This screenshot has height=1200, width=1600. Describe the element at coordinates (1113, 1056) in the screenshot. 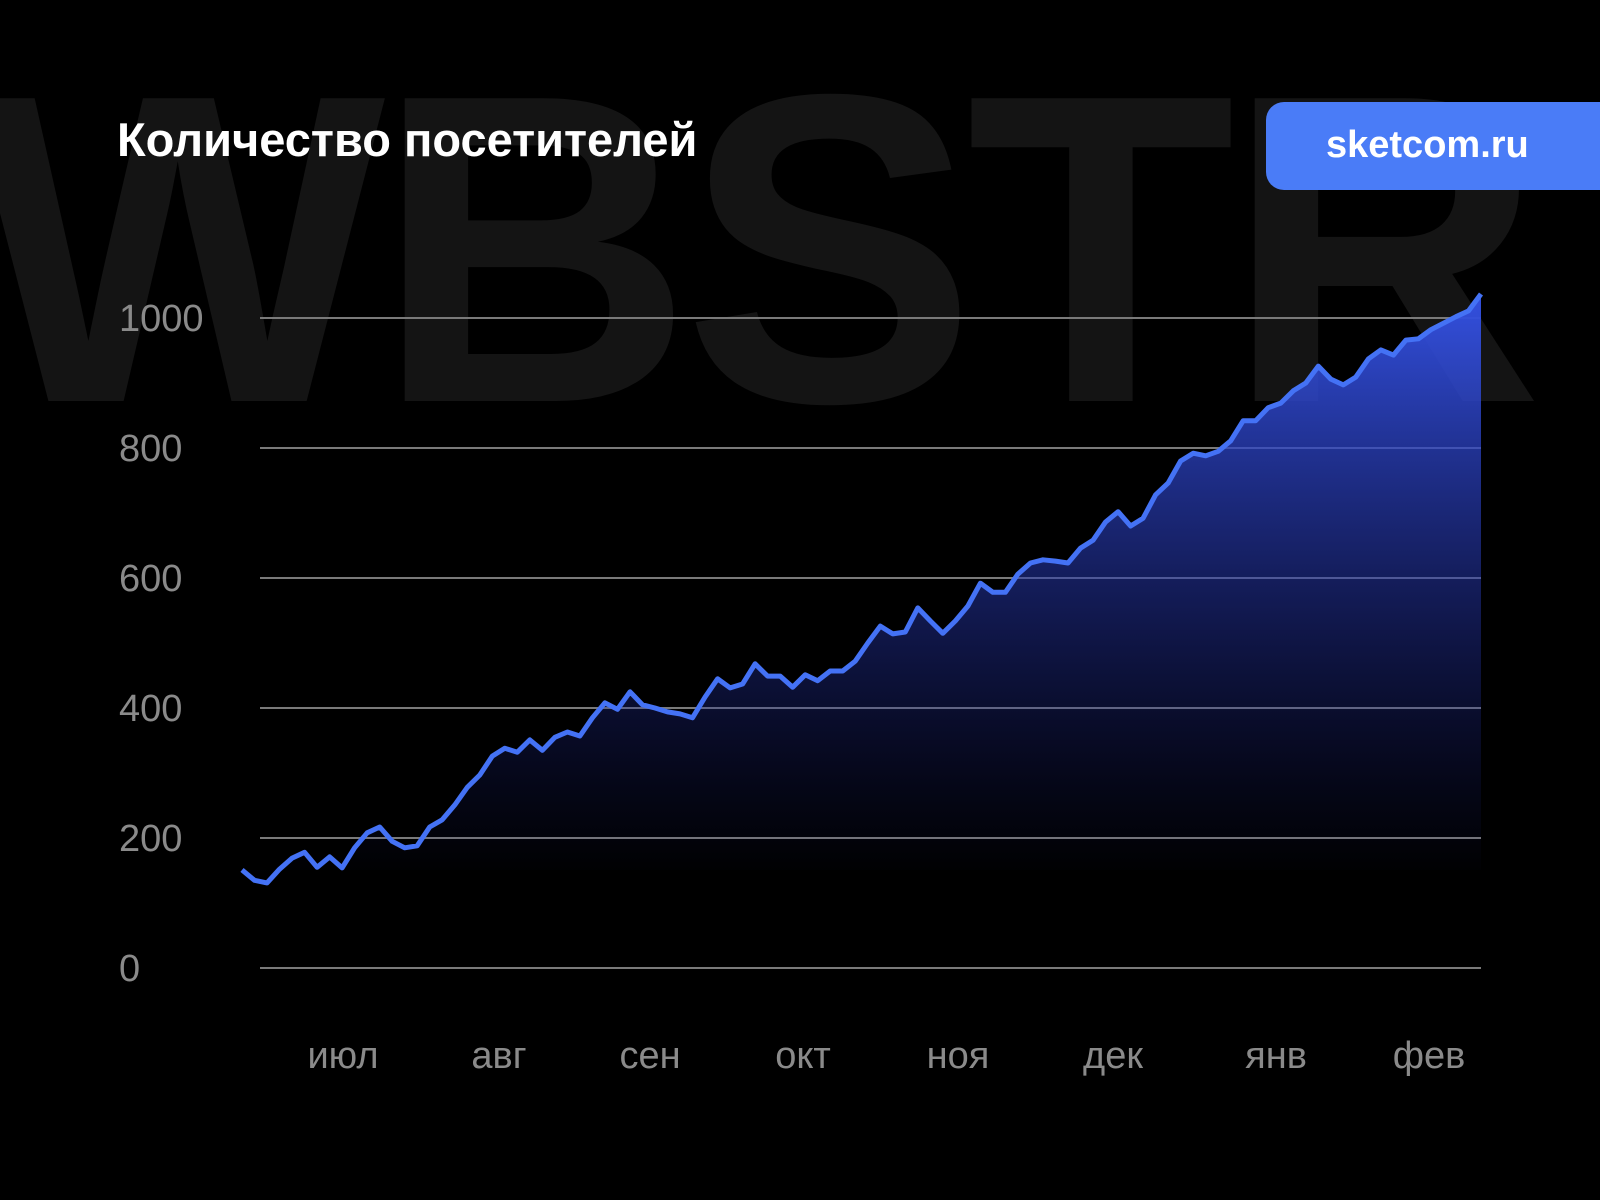

I see `x-tick-label: дек` at that location.